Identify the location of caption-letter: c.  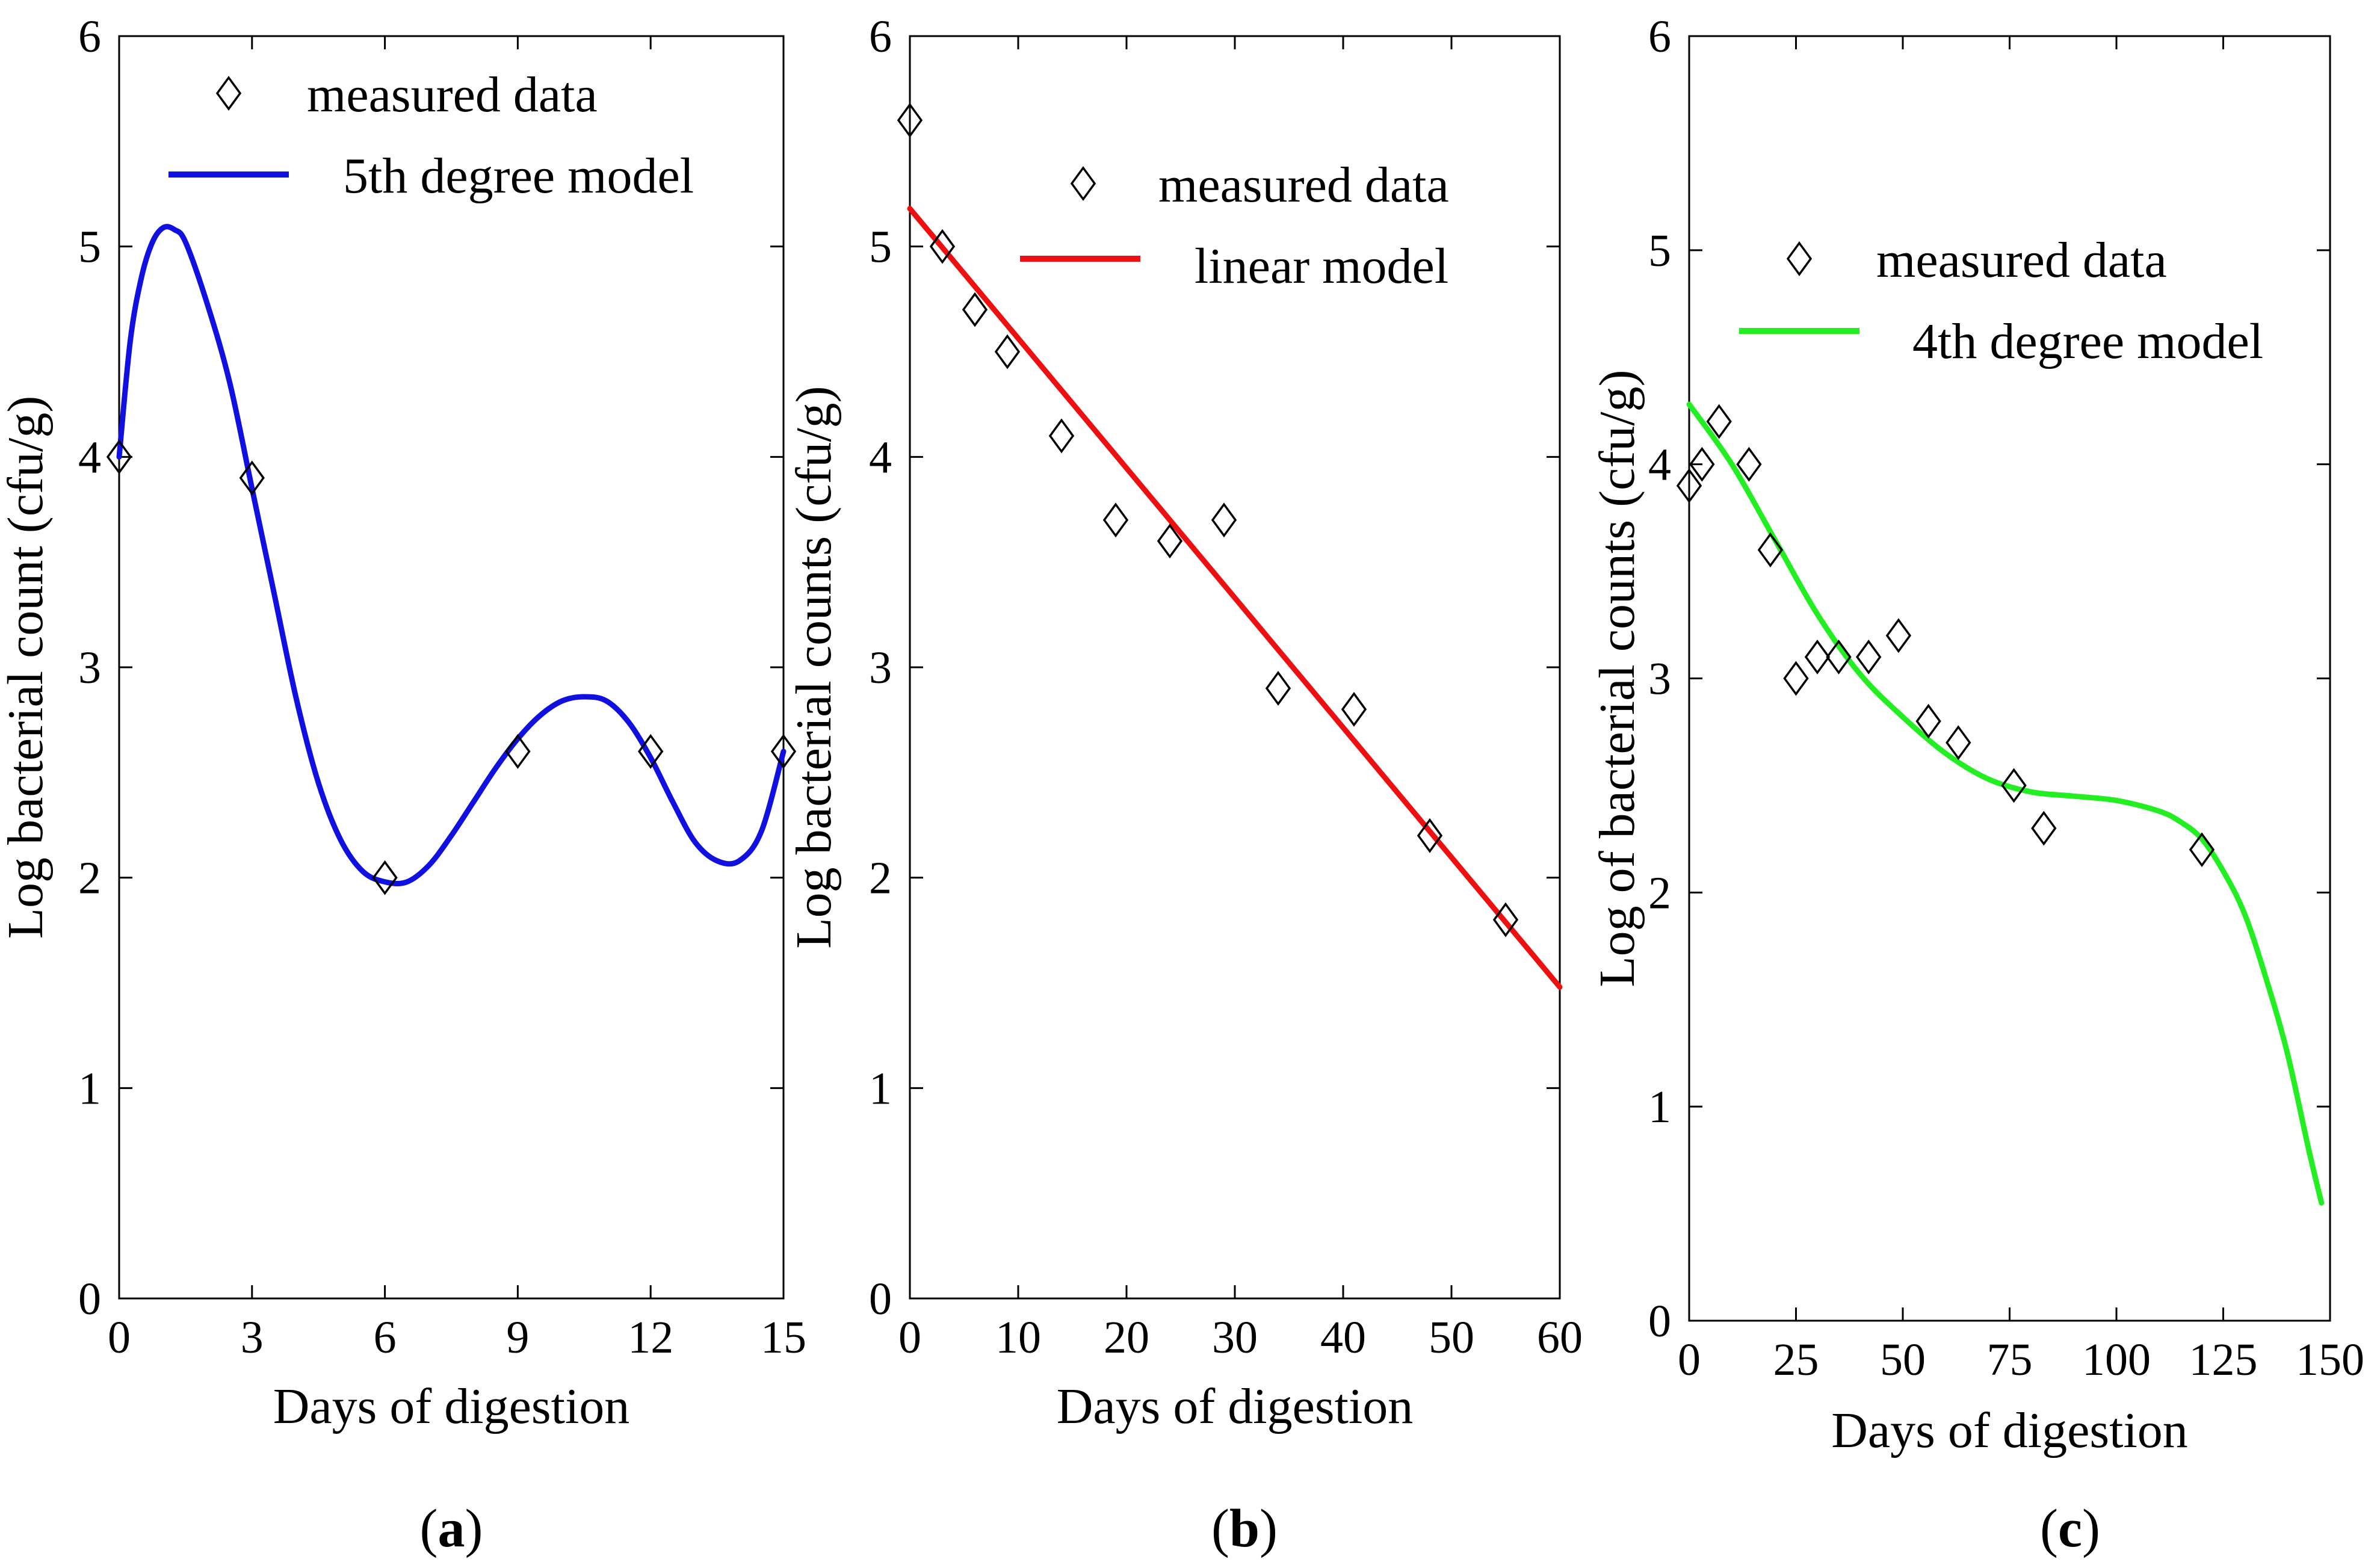
(2070, 1528).